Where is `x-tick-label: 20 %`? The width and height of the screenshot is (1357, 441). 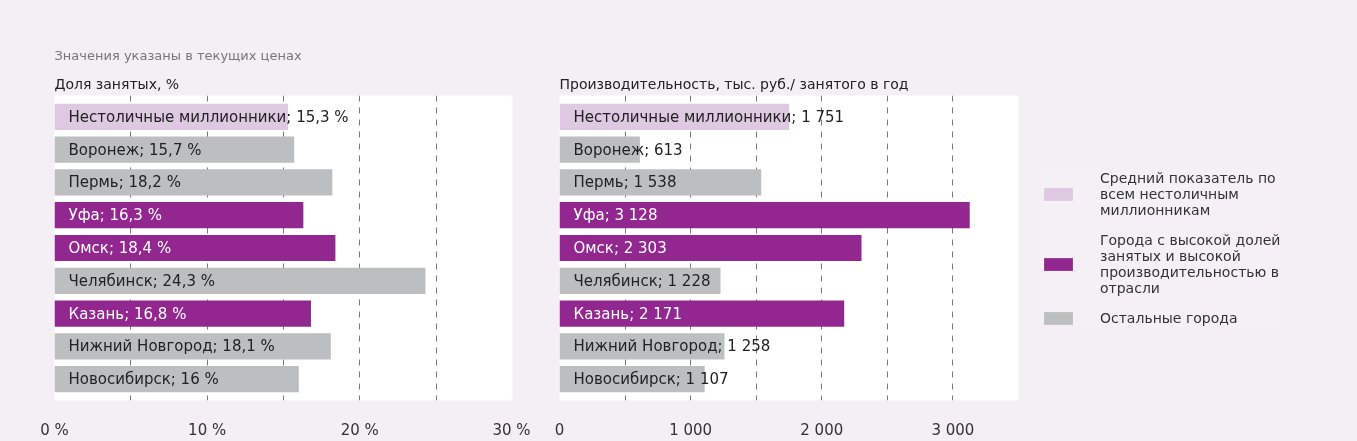 x-tick-label: 20 % is located at coordinates (359, 429).